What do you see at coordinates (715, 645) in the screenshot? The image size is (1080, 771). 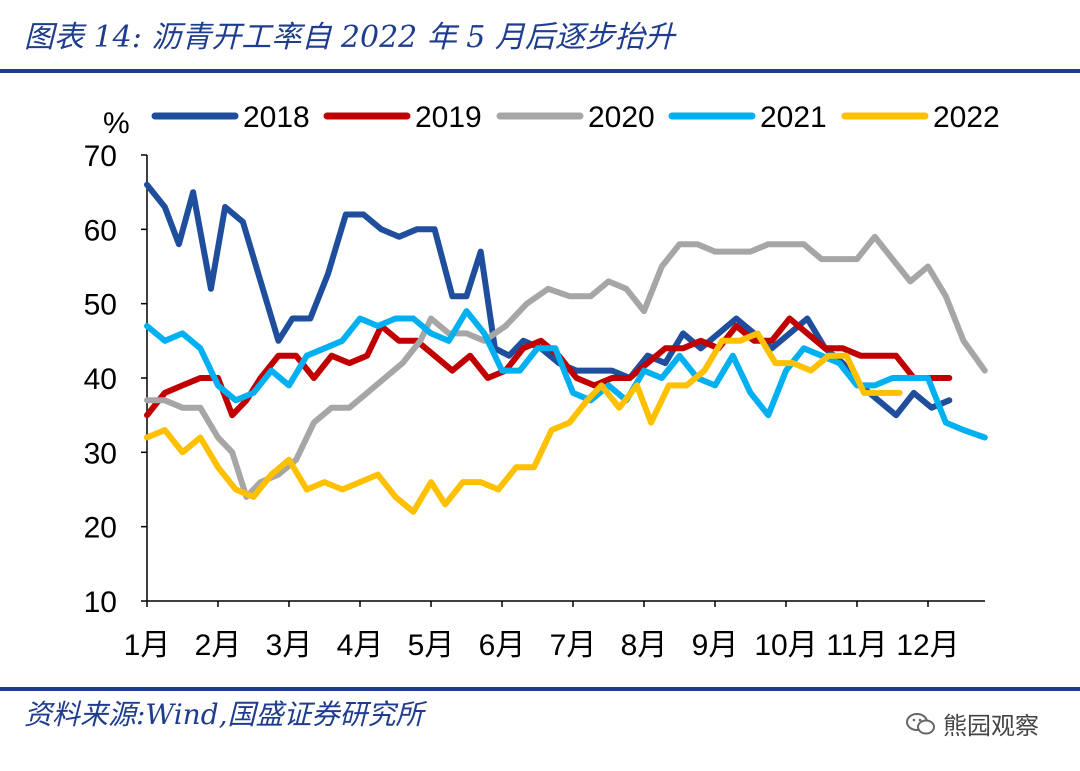 I see `x-tick-label: 9月` at bounding box center [715, 645].